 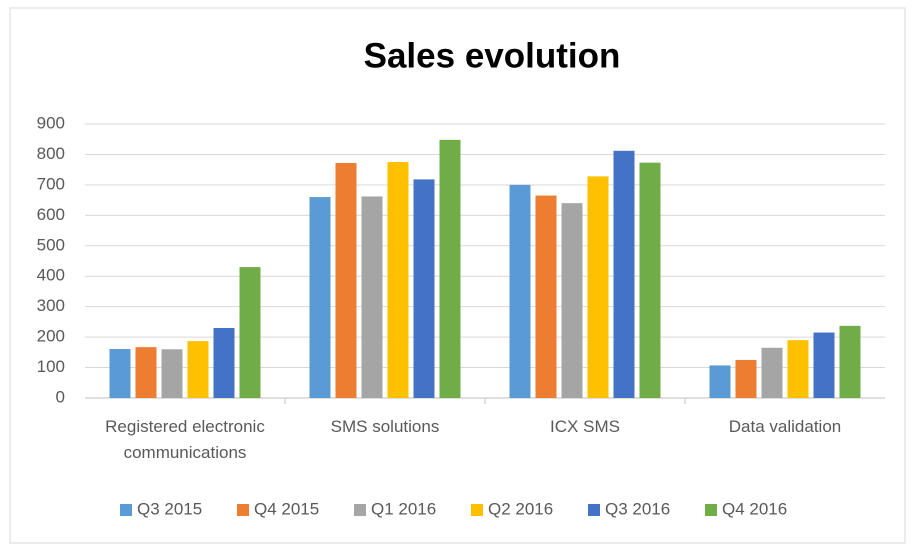 What do you see at coordinates (403, 508) in the screenshot?
I see `legend-label: Q1 2016` at bounding box center [403, 508].